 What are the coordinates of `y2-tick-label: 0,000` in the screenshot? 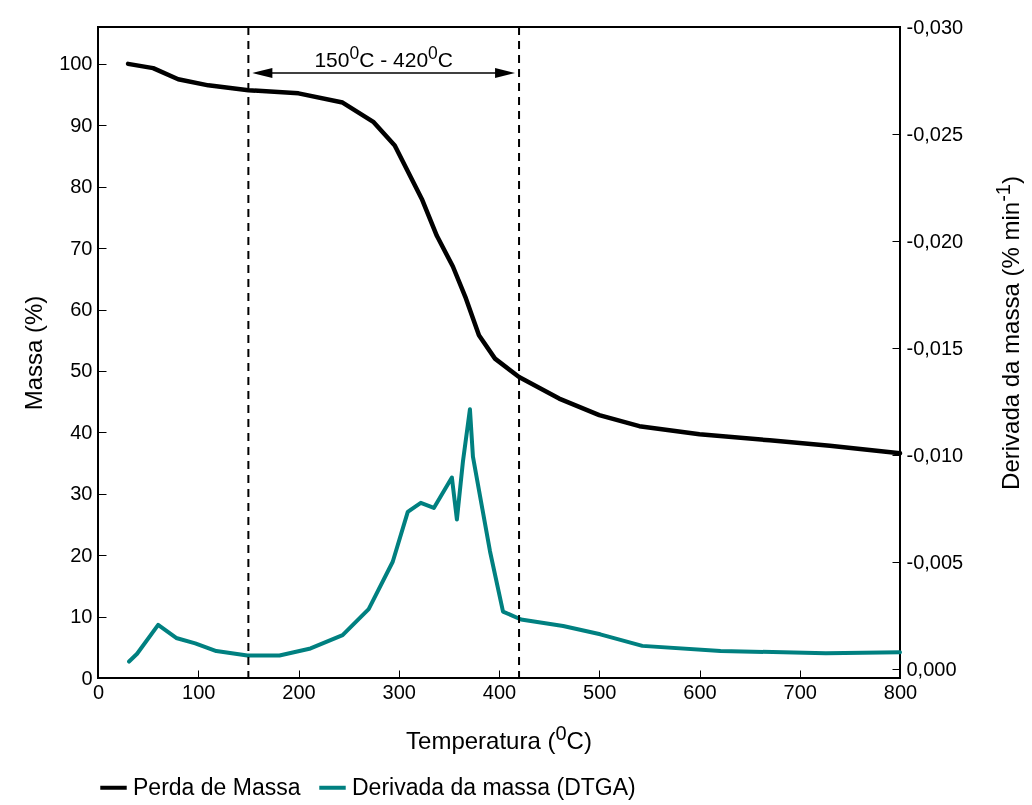 It's located at (931, 668).